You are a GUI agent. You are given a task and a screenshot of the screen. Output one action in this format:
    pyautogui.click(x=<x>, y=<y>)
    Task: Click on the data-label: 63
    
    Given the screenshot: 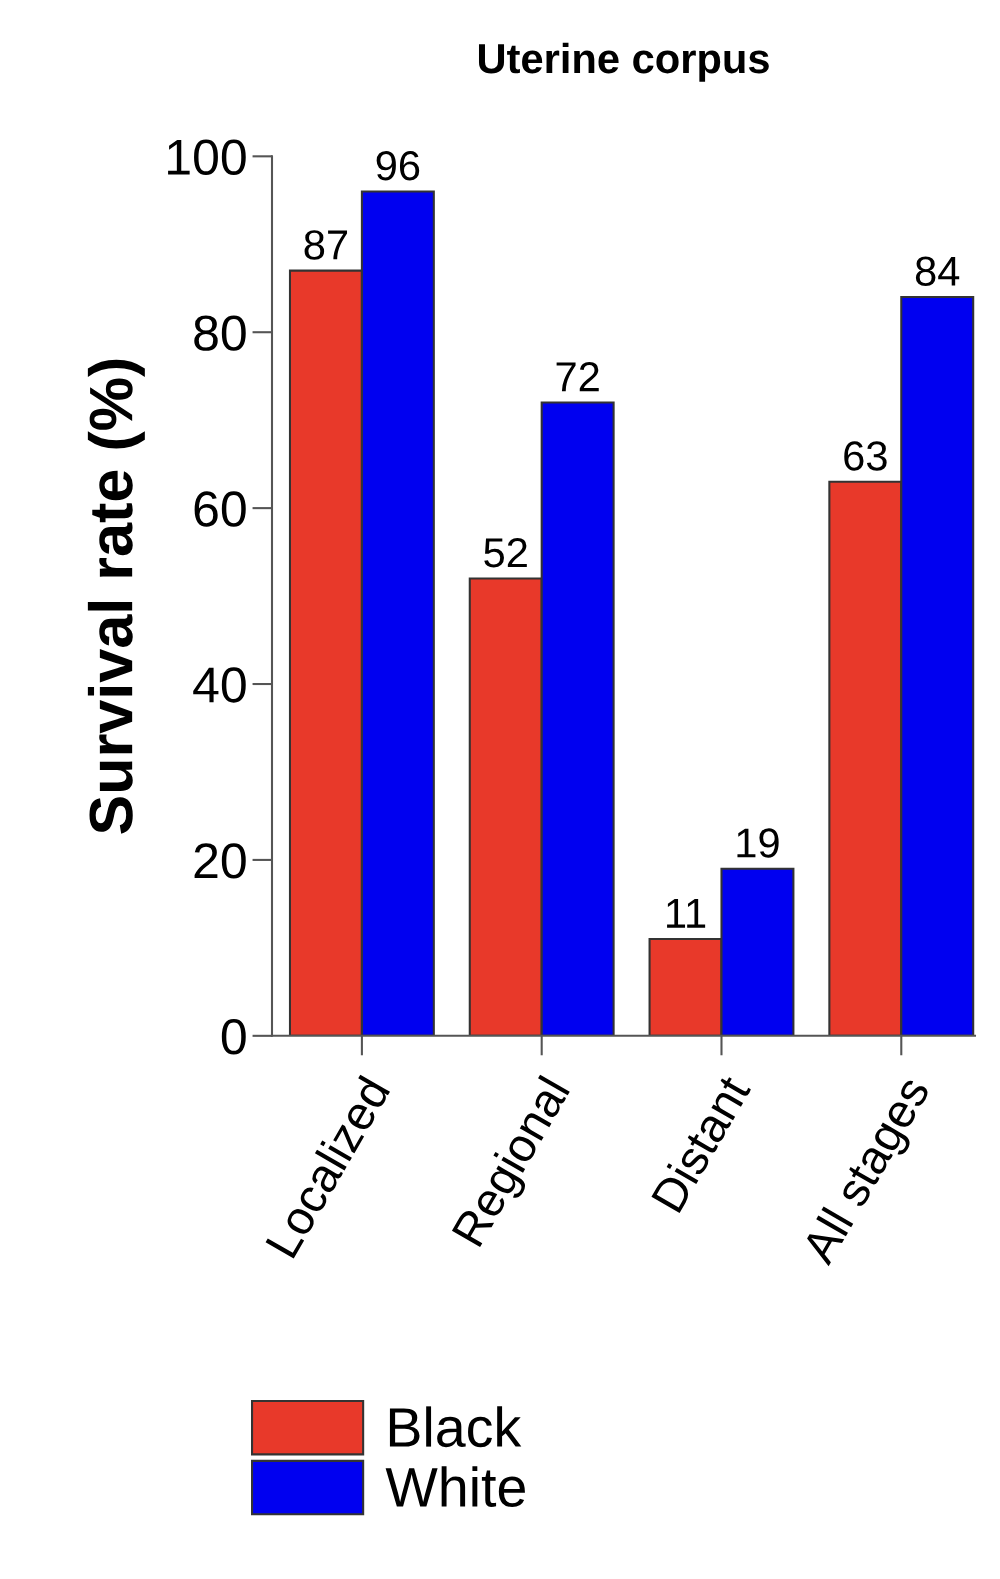 What is the action you would take?
    pyautogui.click(x=865, y=456)
    